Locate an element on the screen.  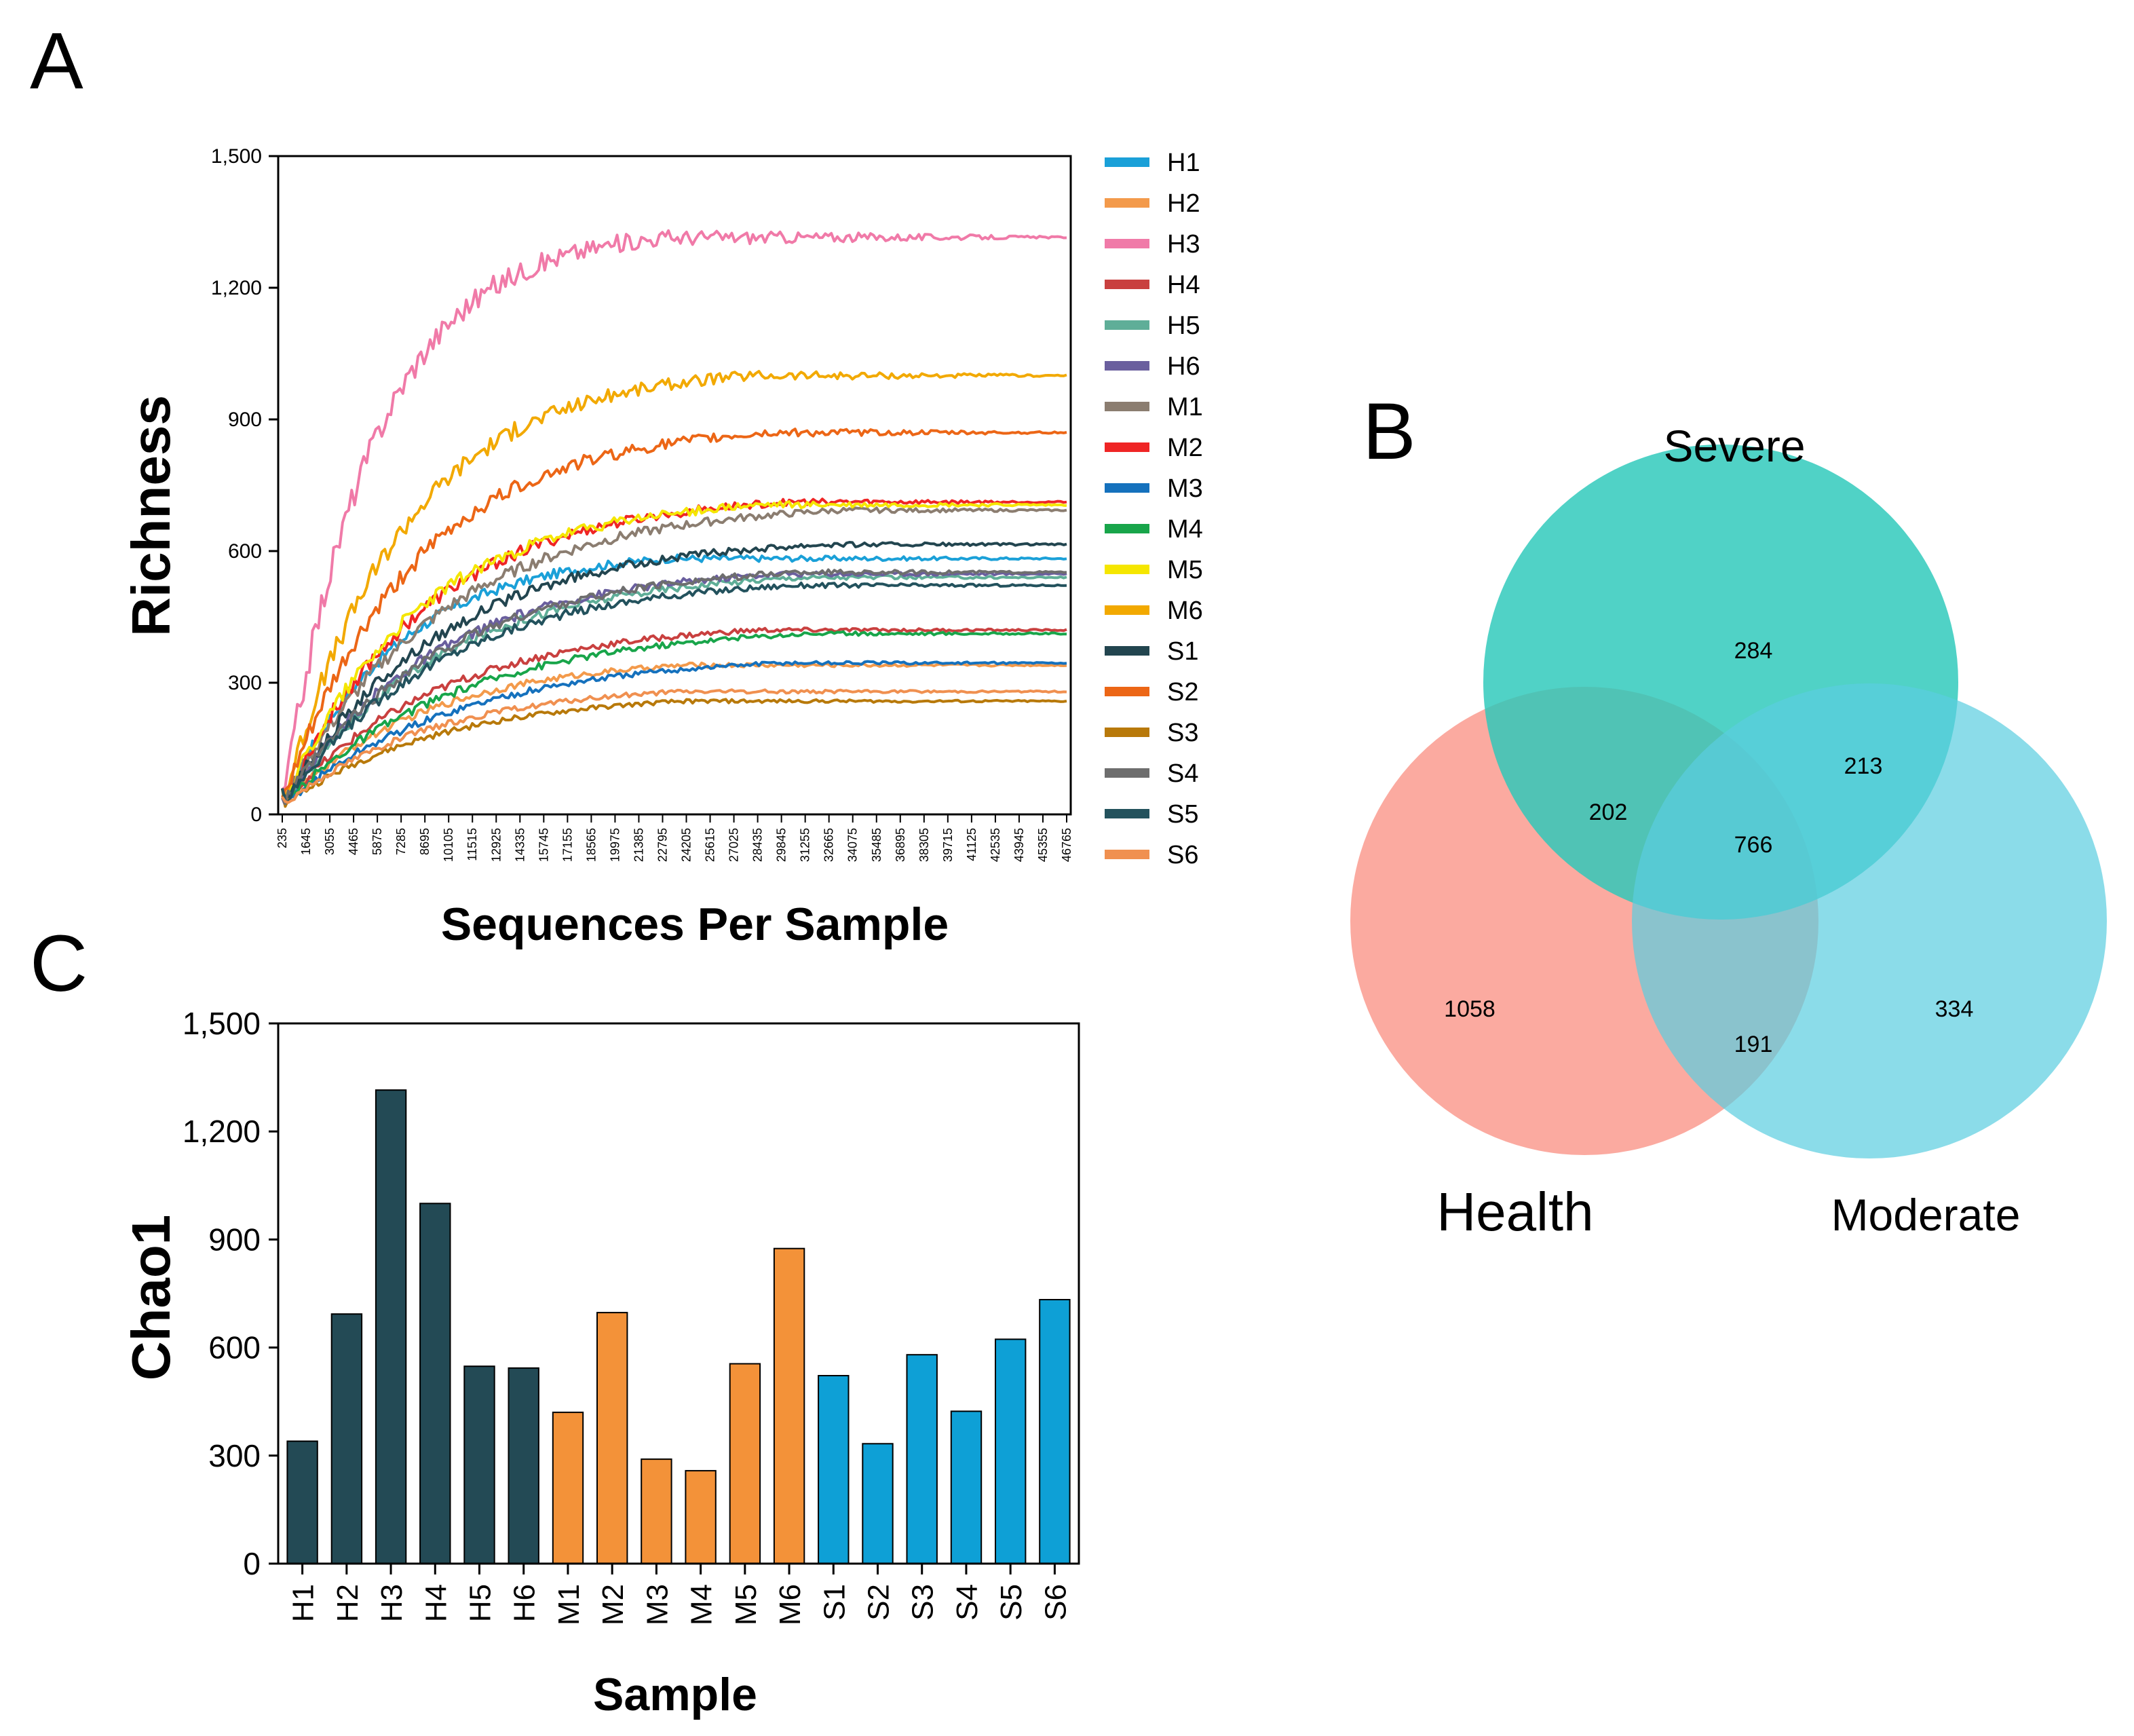
venn-count-health-only: 1058 is located at coordinates (1469, 1009).